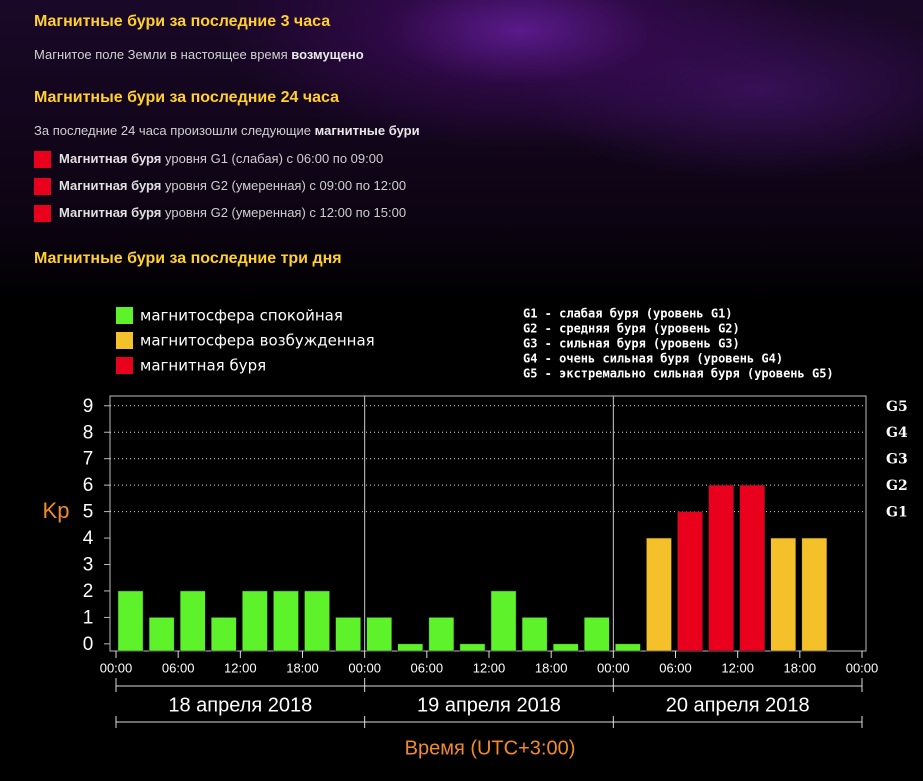 This screenshot has height=781, width=923. What do you see at coordinates (257, 341) in the screenshot?
I see `legend-label: магнитосфера возбужденная` at bounding box center [257, 341].